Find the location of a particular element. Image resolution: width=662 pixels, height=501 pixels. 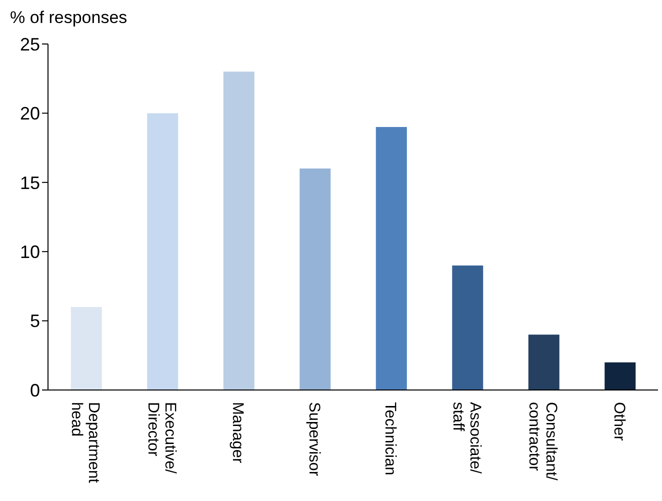

x-tick-label: Consultant/ contractor is located at coordinates (543, 442).